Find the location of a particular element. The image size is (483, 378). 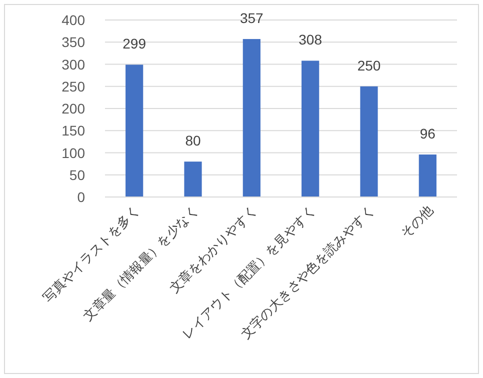

y-tick-label: 100 is located at coordinates (74, 152).